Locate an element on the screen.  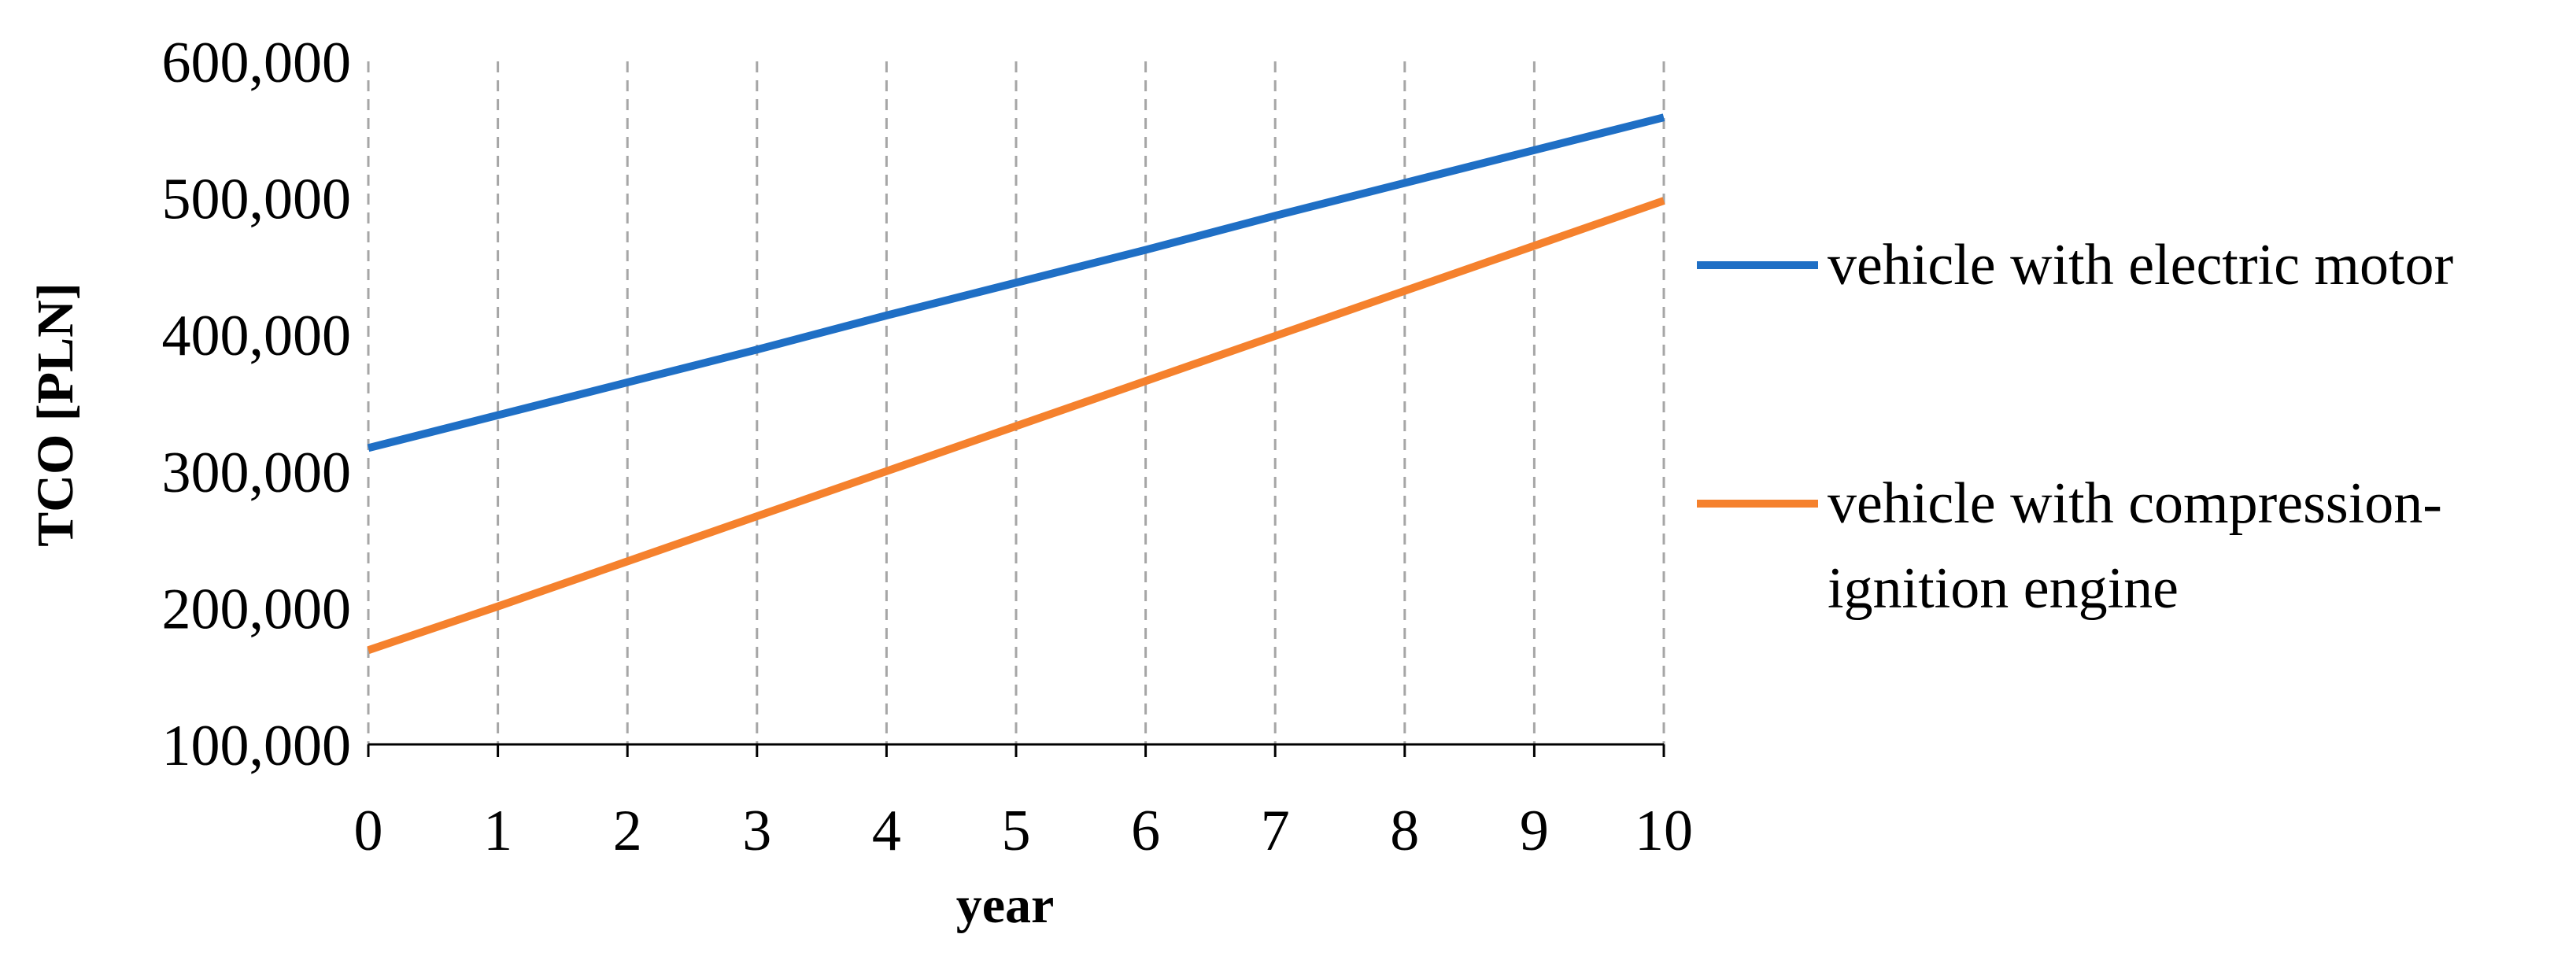
y-tick-label: 100,000 is located at coordinates (257, 746).